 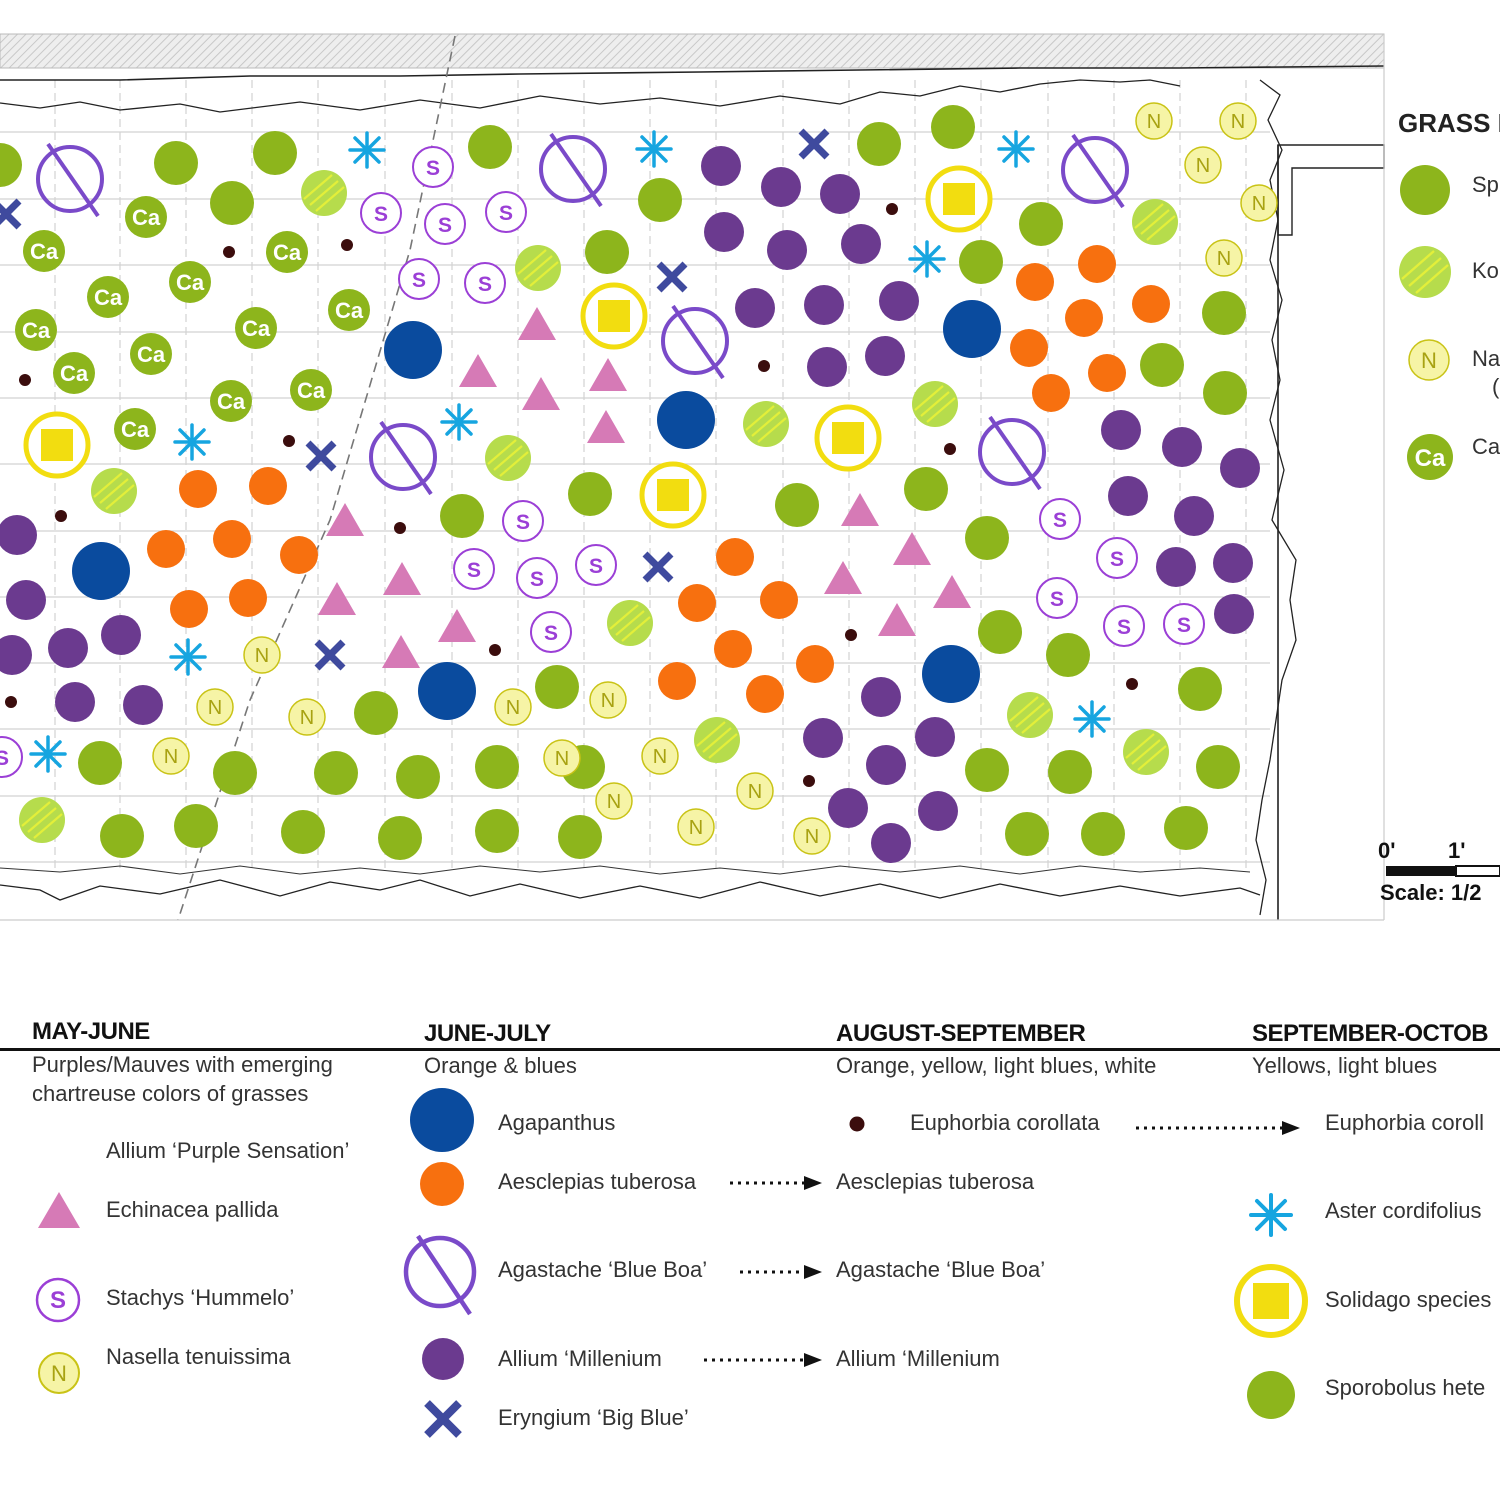 What do you see at coordinates (781, 1272) in the screenshot?
I see `continues-arrow-agastache` at bounding box center [781, 1272].